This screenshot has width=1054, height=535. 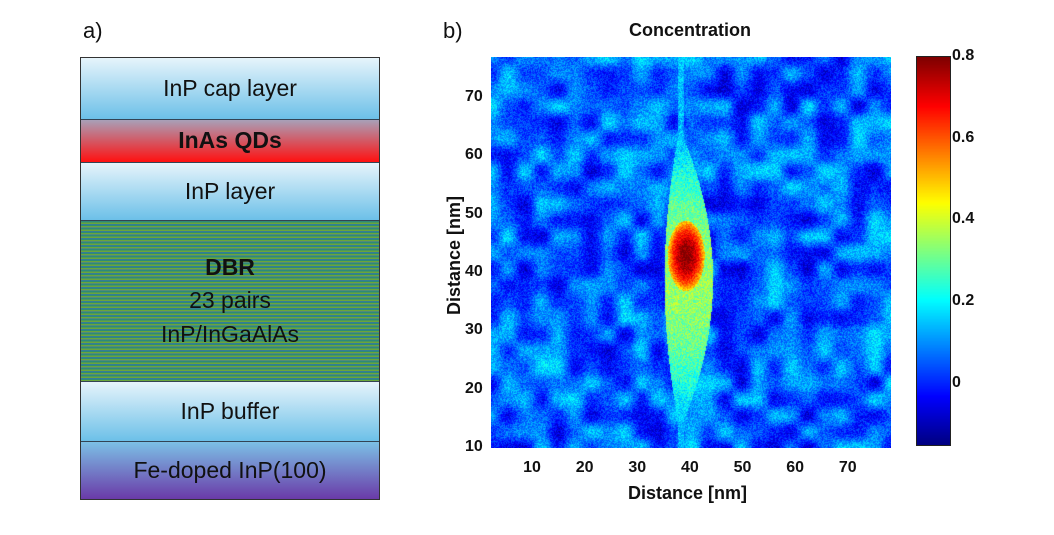 I want to click on colorbar-tick-label: 0.6, so click(x=963, y=137).